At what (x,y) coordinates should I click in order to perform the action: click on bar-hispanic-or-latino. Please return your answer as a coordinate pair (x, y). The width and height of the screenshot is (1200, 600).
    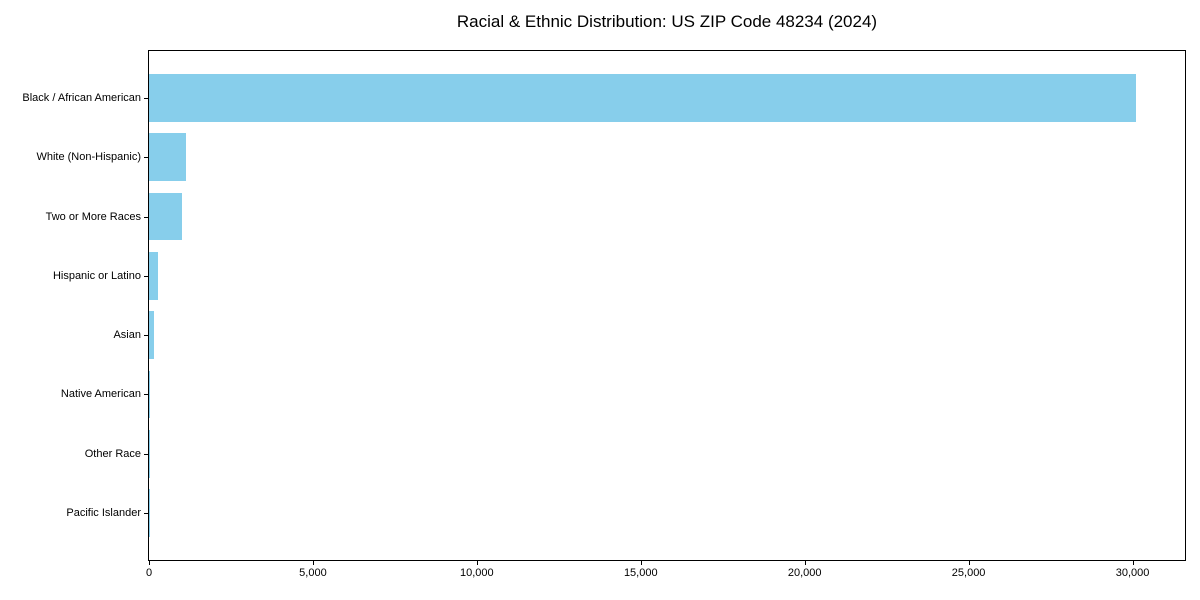
    Looking at the image, I should click on (153, 276).